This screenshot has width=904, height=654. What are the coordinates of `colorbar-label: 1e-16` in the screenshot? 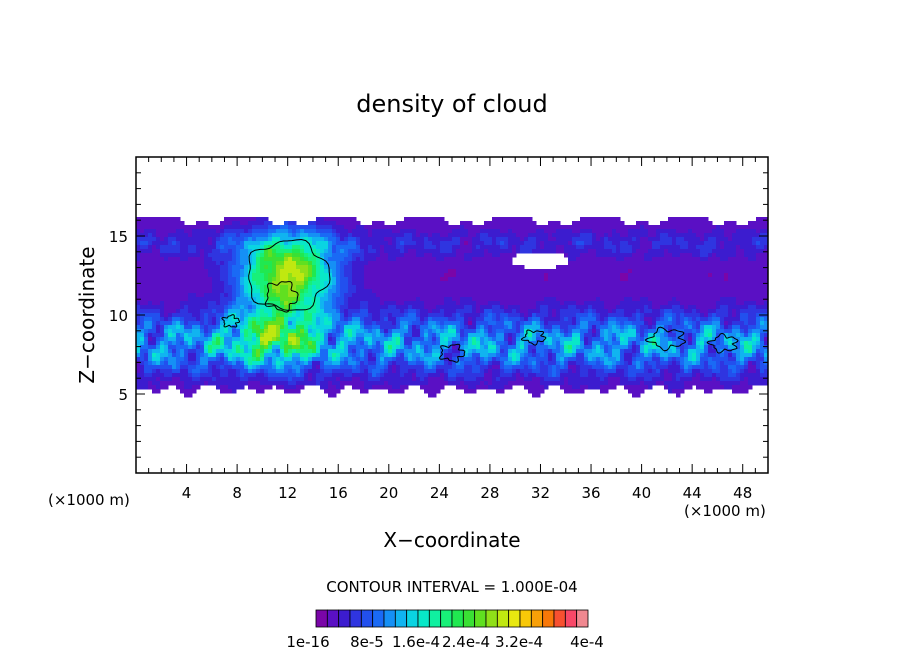 It's located at (307, 642).